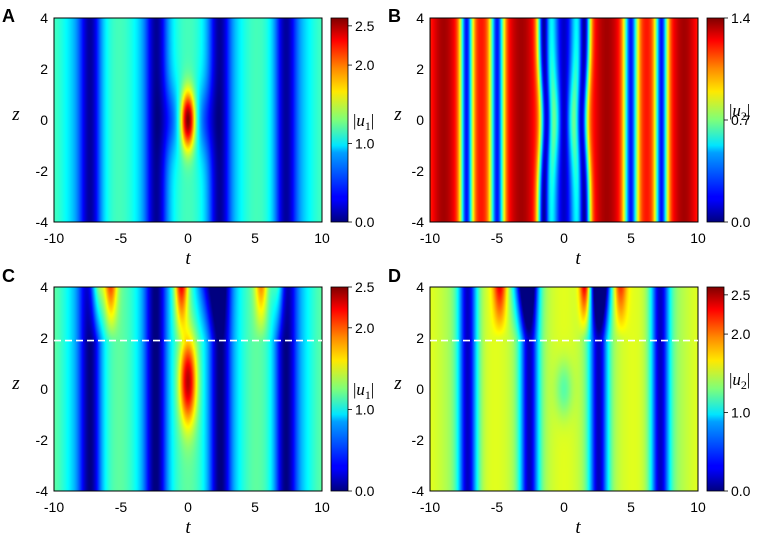  What do you see at coordinates (741, 18) in the screenshot?
I see `colorbar-tick-label: 1.4` at bounding box center [741, 18].